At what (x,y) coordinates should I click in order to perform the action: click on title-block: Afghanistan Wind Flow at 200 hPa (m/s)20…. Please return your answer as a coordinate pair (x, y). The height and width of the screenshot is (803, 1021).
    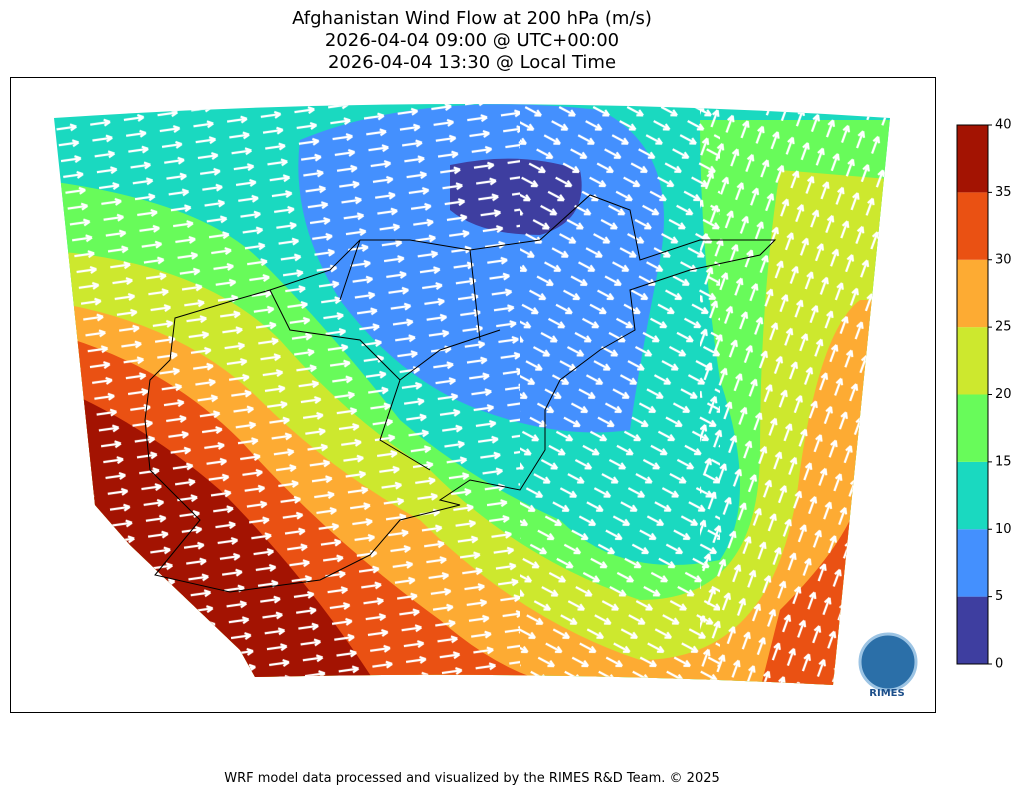
    Looking at the image, I should click on (472, 40).